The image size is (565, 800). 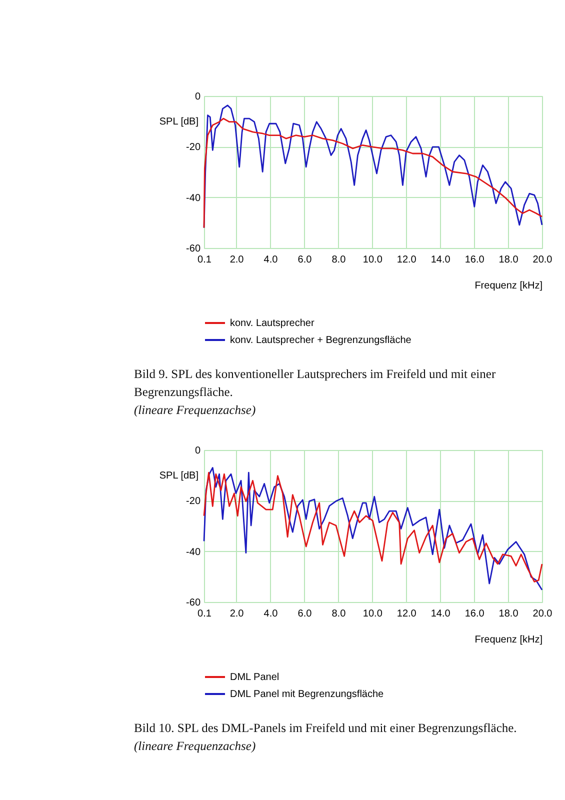 I want to click on legend-label: konv. Lautsprecher, so click(x=272, y=323).